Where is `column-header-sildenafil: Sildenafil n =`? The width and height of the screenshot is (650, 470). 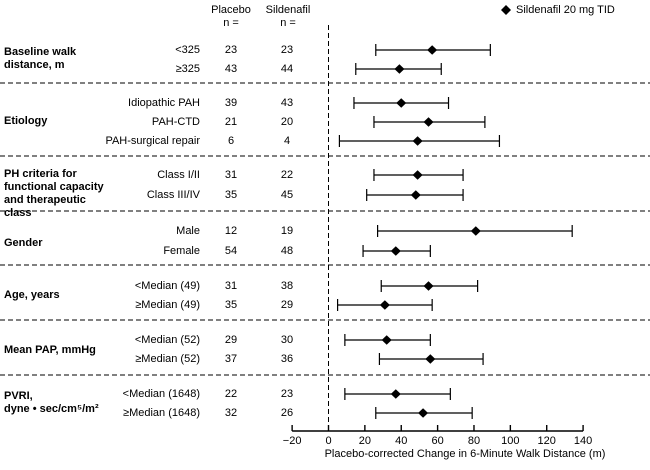
column-header-sildenafil: Sildenafil n = is located at coordinates (288, 17).